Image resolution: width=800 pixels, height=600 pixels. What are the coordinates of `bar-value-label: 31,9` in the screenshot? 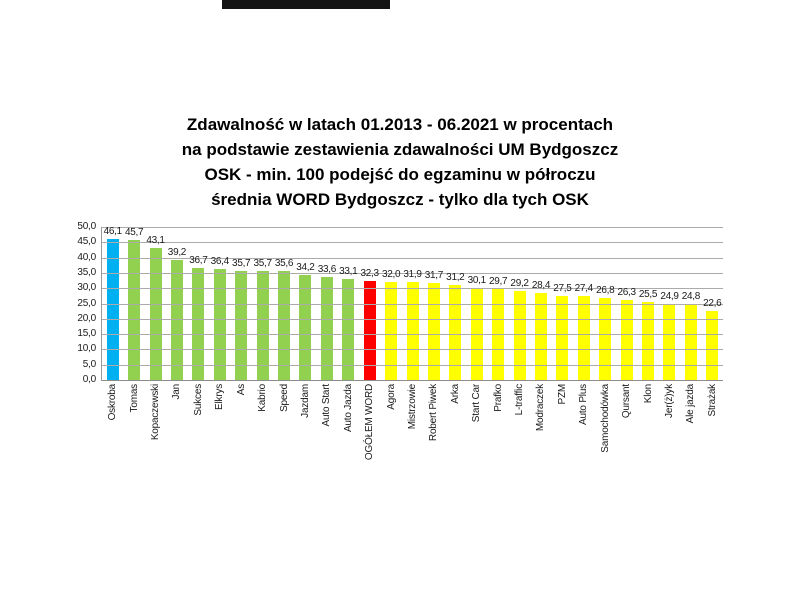 It's located at (412, 275).